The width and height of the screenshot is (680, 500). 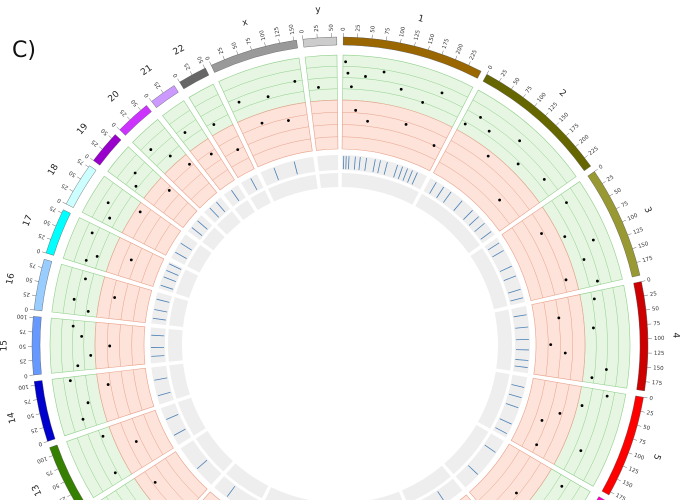 I want to click on chromosome, so click(x=107, y=150).